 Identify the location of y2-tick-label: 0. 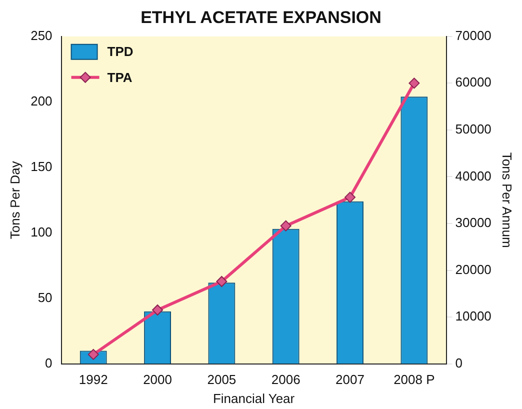
(458, 362).